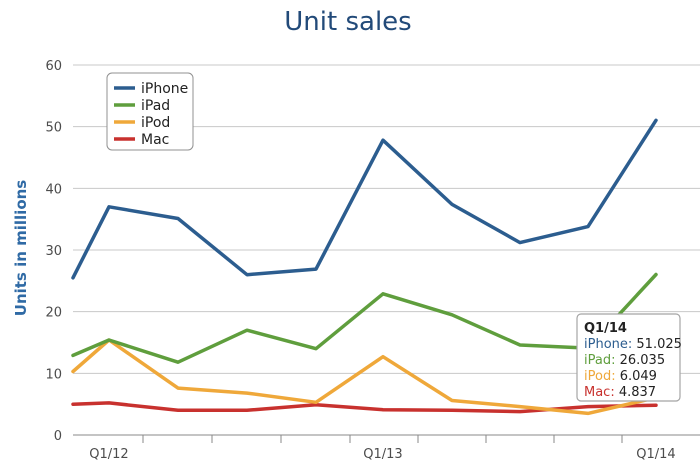  Describe the element at coordinates (597, 376) in the screenshot. I see `tooltip-label: iPod` at that location.